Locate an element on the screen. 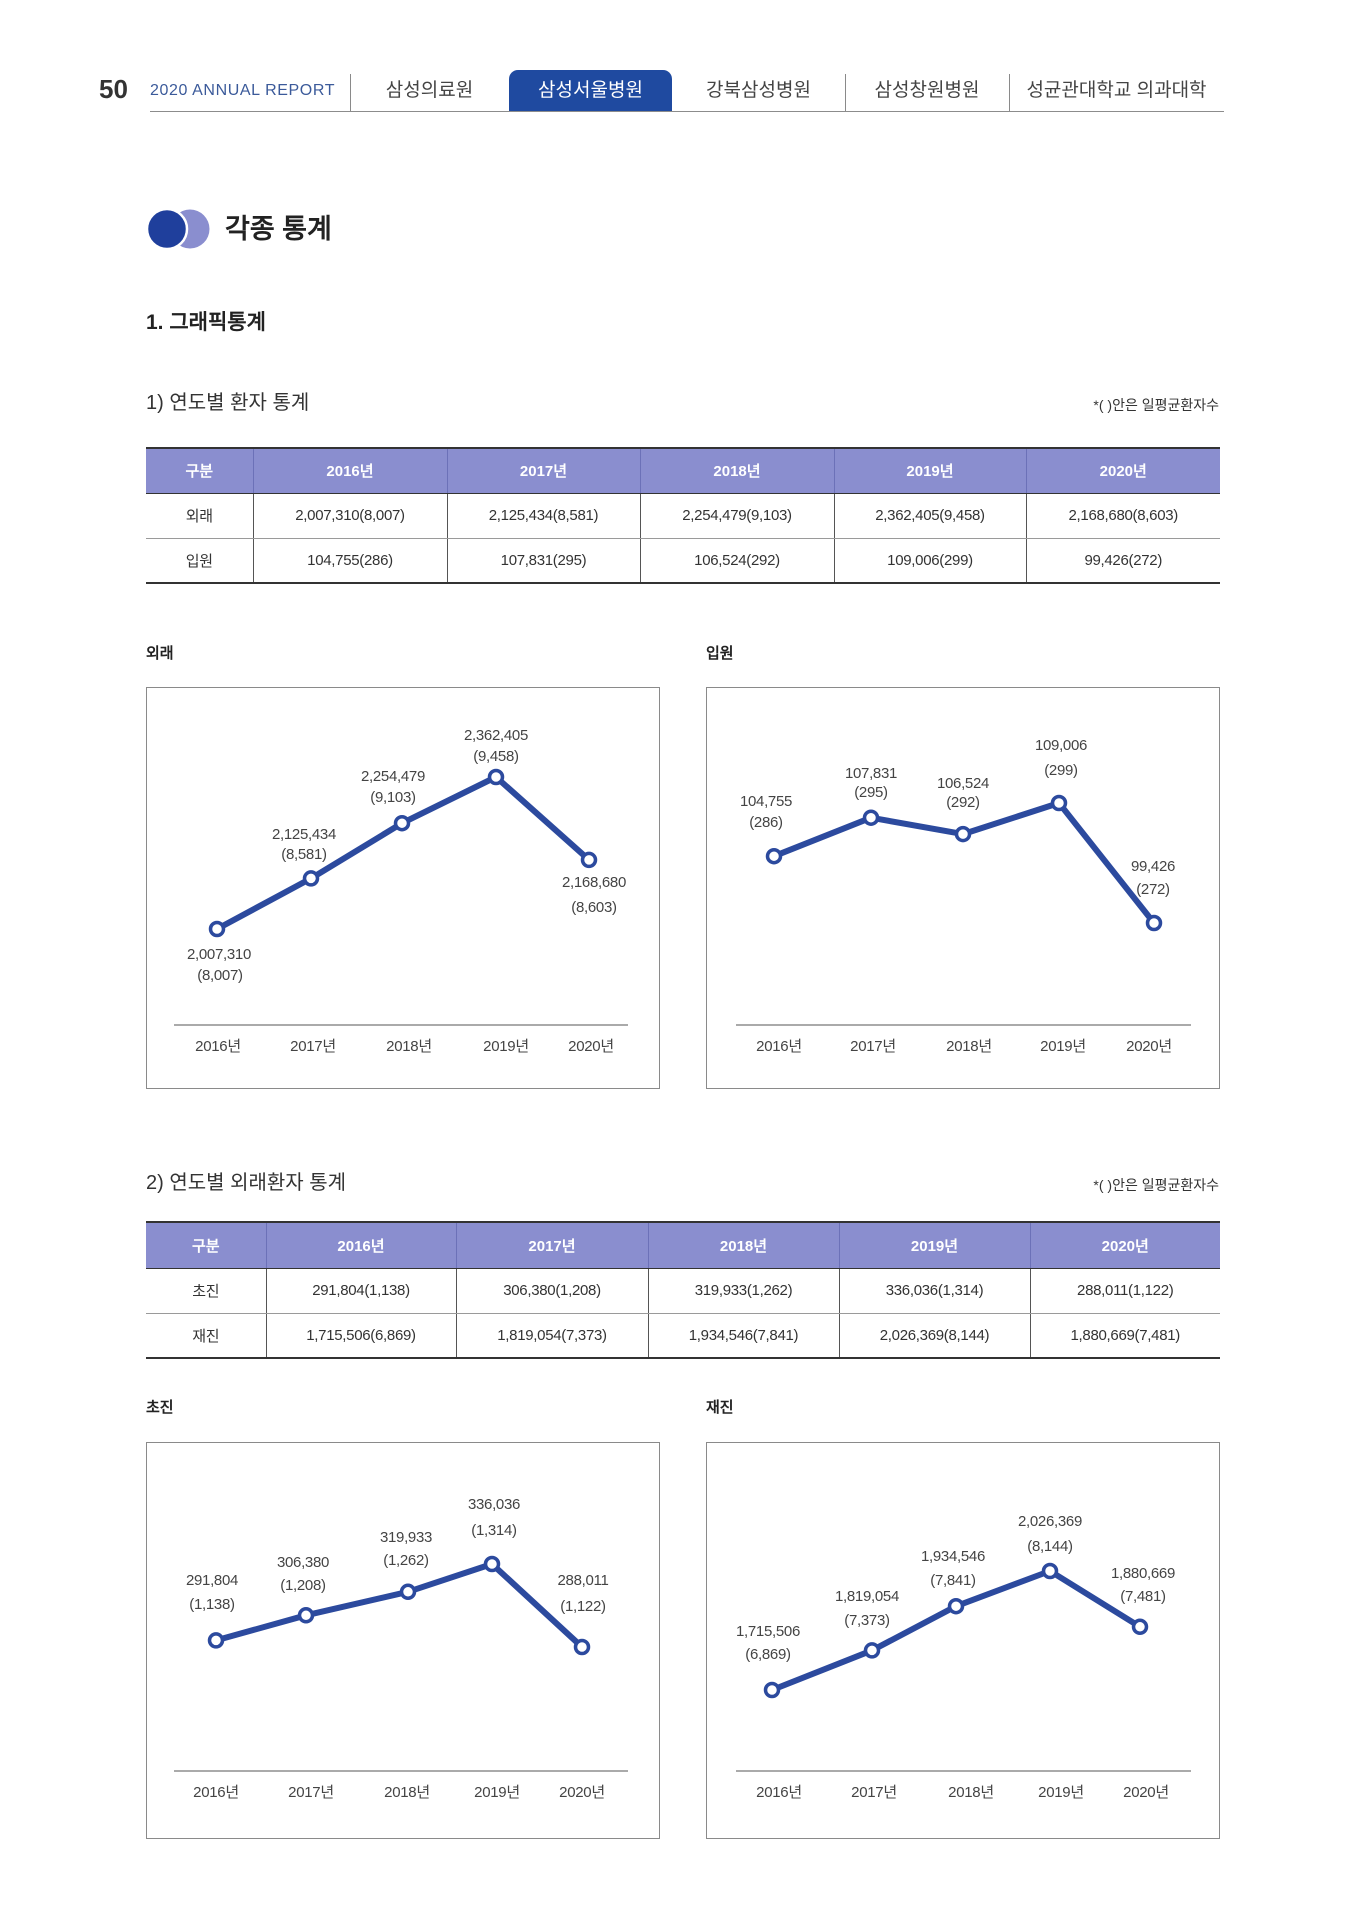  daily-average-label: (9,458) is located at coordinates (496, 756).